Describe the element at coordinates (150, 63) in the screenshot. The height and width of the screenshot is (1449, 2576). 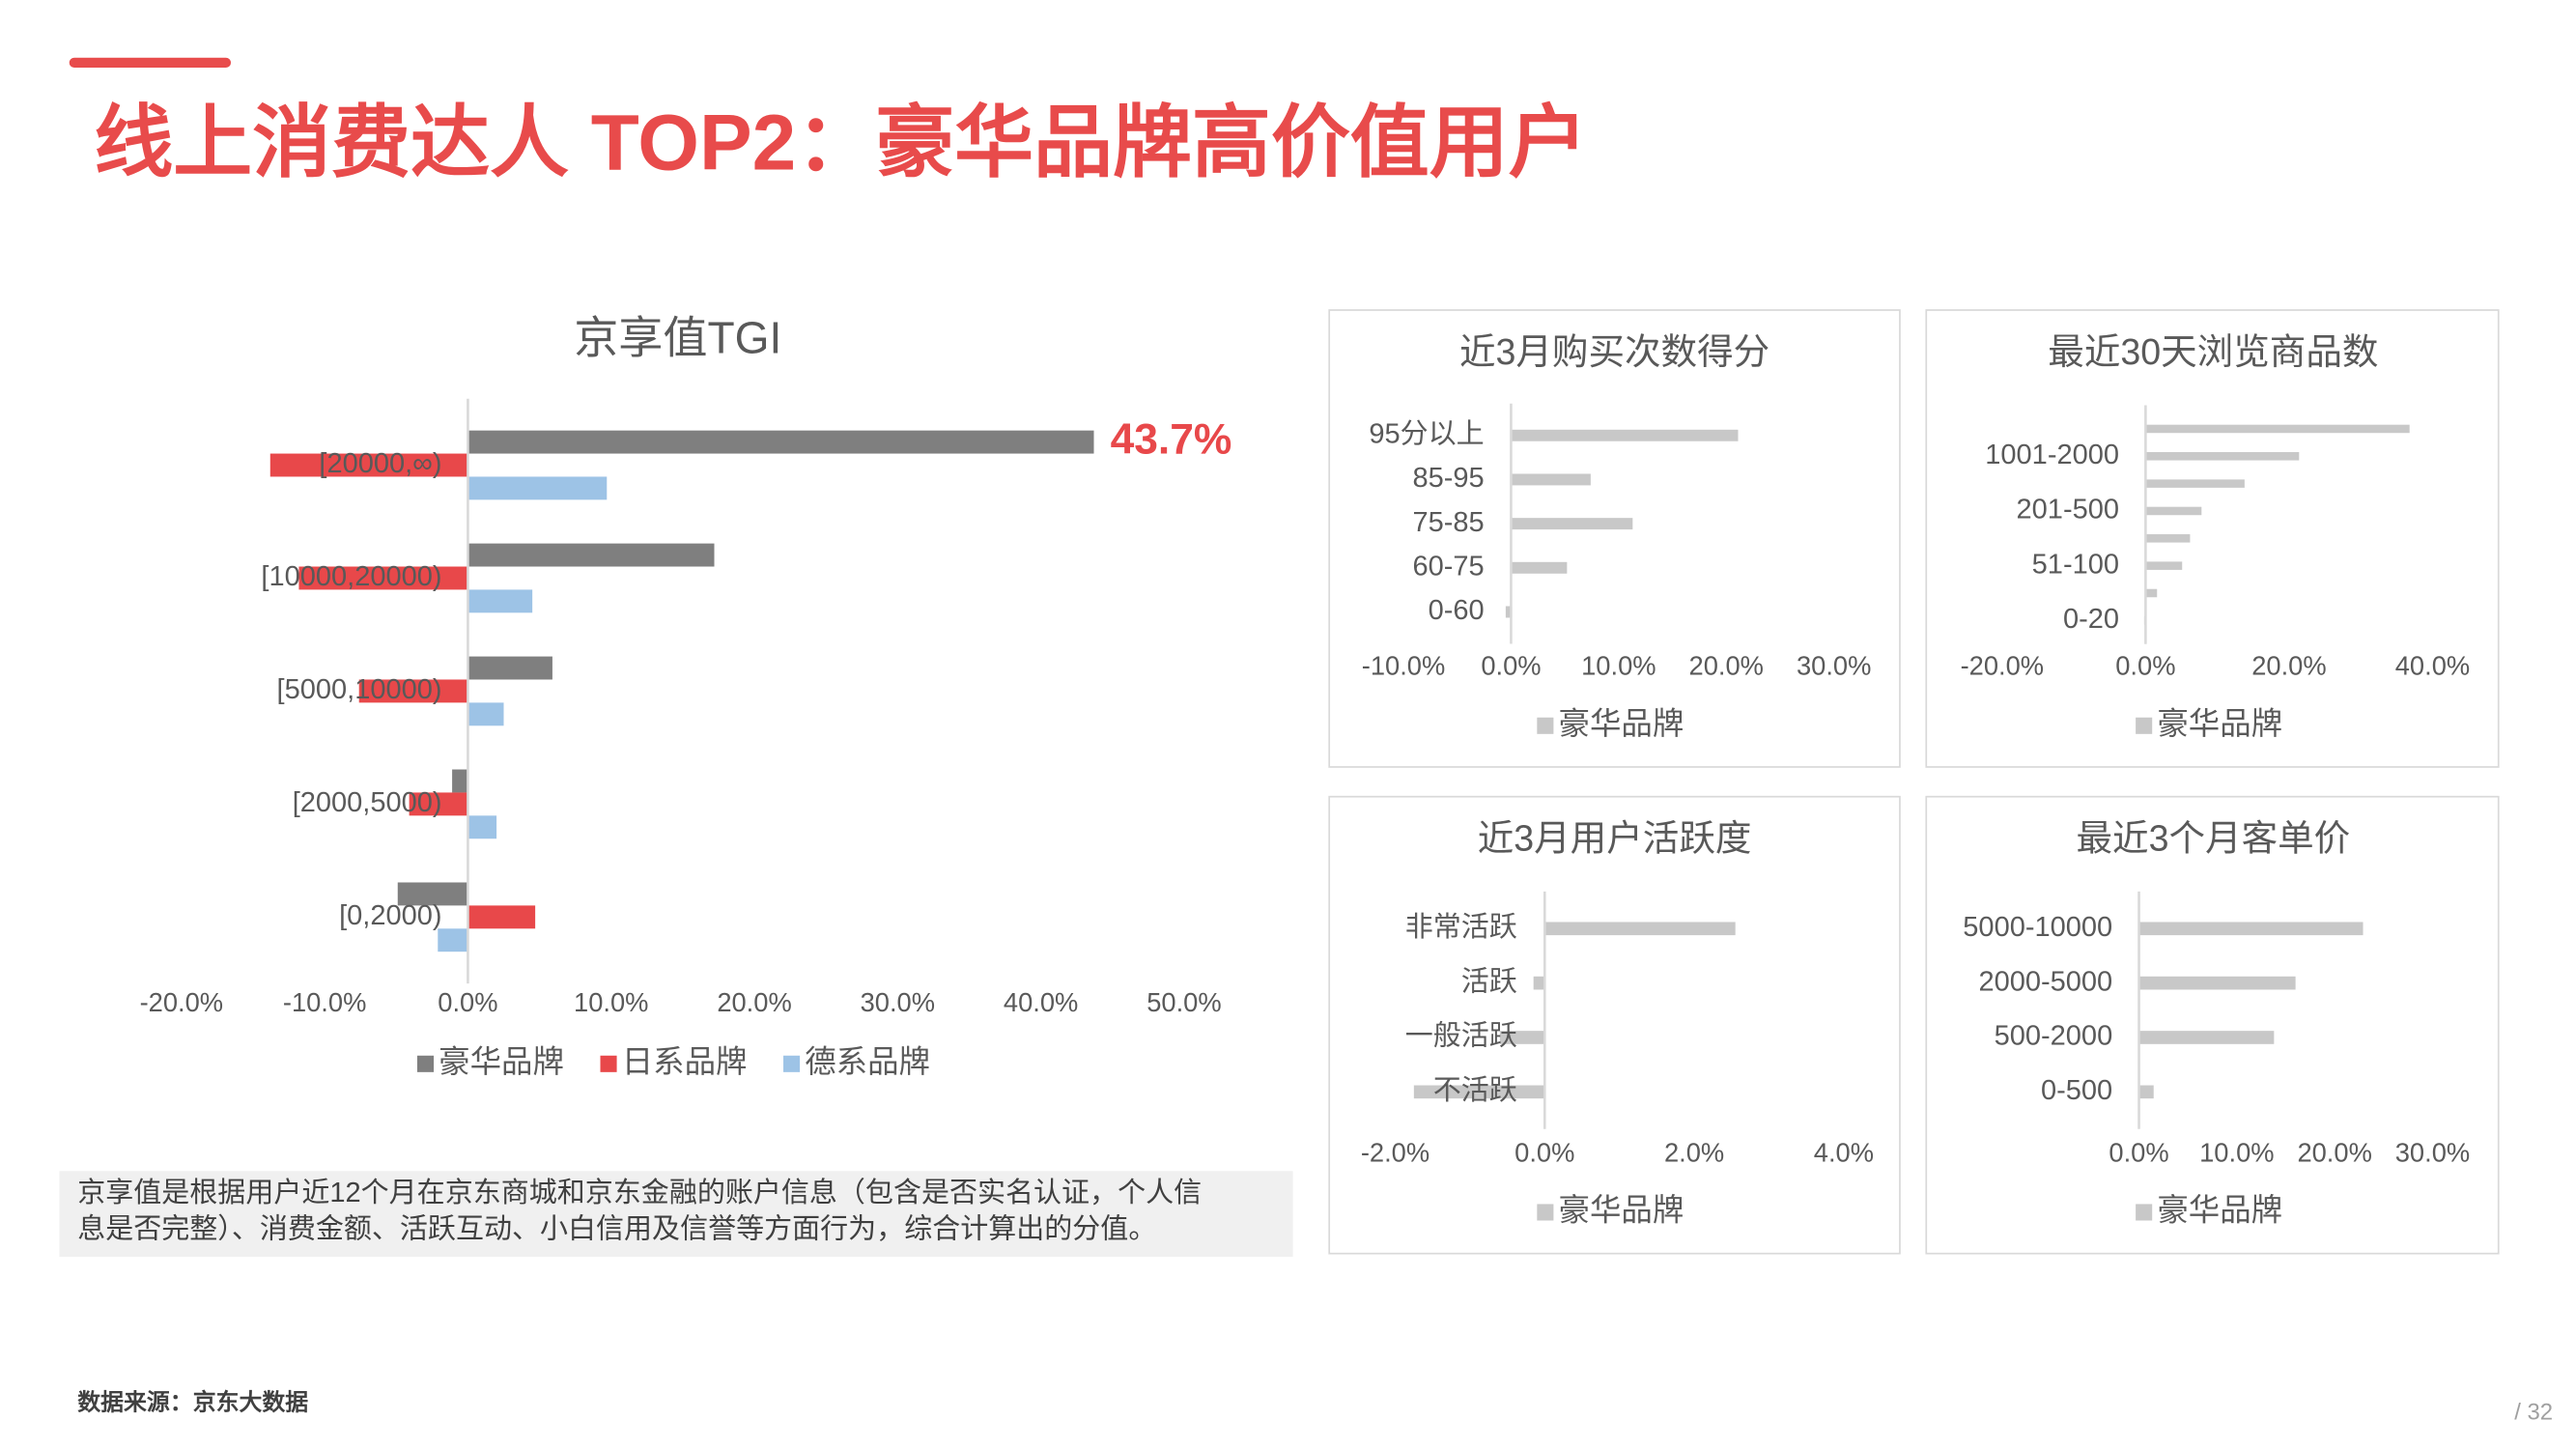
I see `title-accent` at that location.